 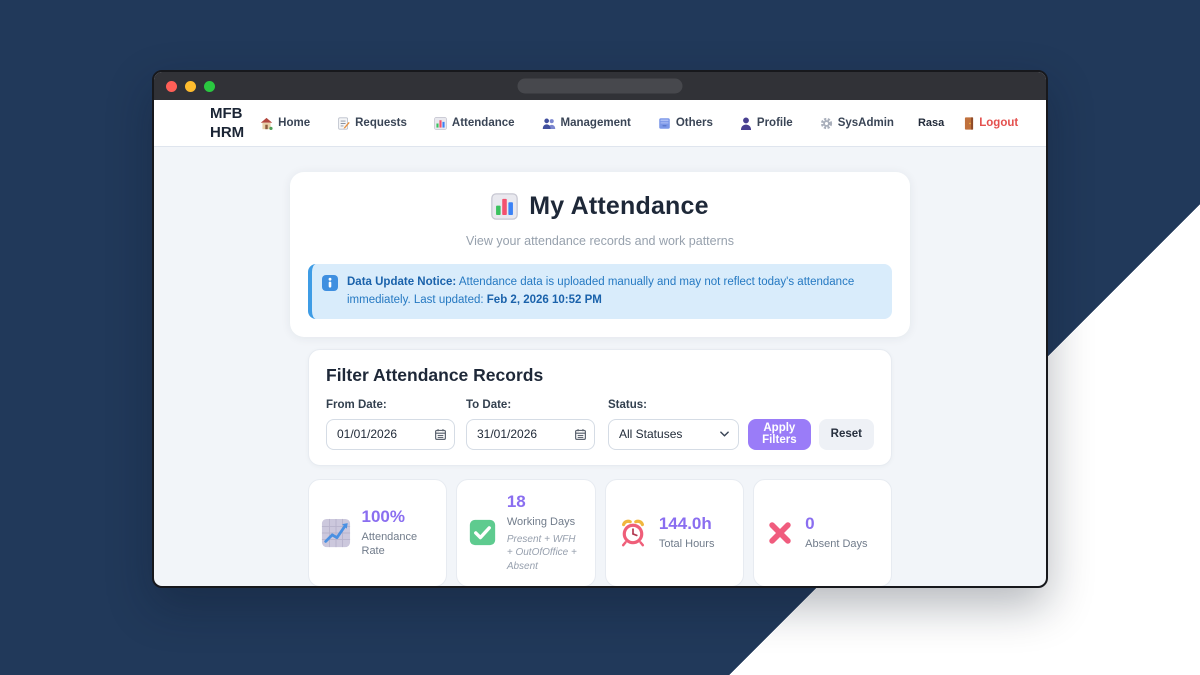 What do you see at coordinates (516, 502) in the screenshot?
I see `stat-value: 18` at bounding box center [516, 502].